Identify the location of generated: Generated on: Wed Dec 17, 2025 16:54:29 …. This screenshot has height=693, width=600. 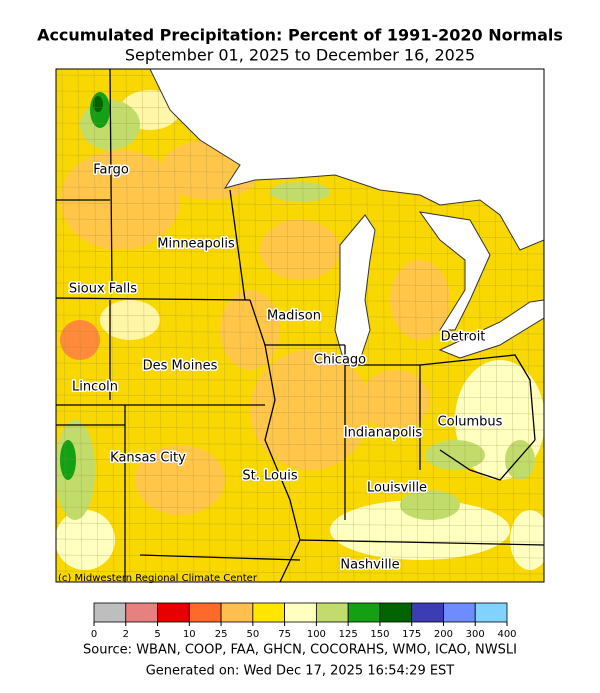
(300, 671).